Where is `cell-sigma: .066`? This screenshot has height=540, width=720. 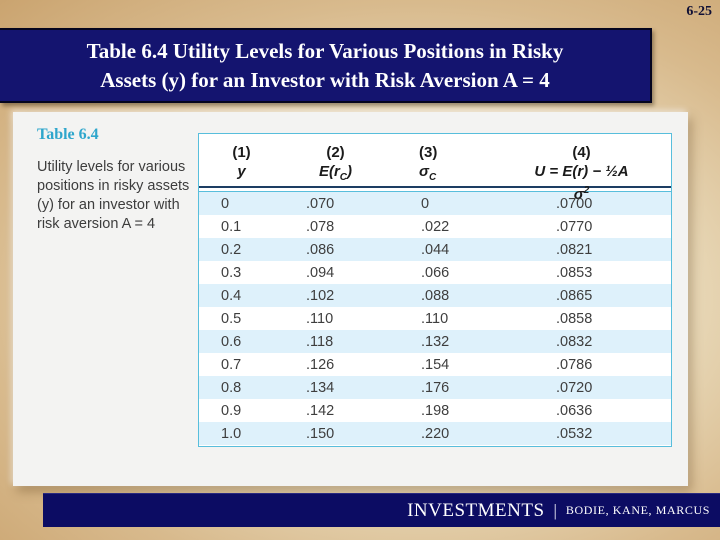 cell-sigma: .066 is located at coordinates (435, 272).